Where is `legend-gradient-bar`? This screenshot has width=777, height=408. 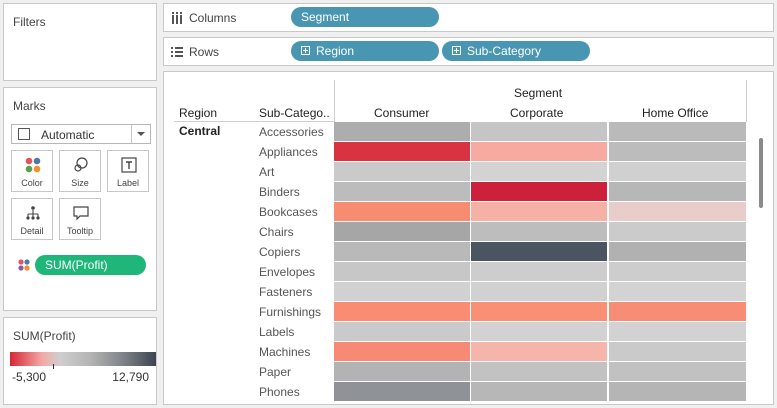 legend-gradient-bar is located at coordinates (83, 359).